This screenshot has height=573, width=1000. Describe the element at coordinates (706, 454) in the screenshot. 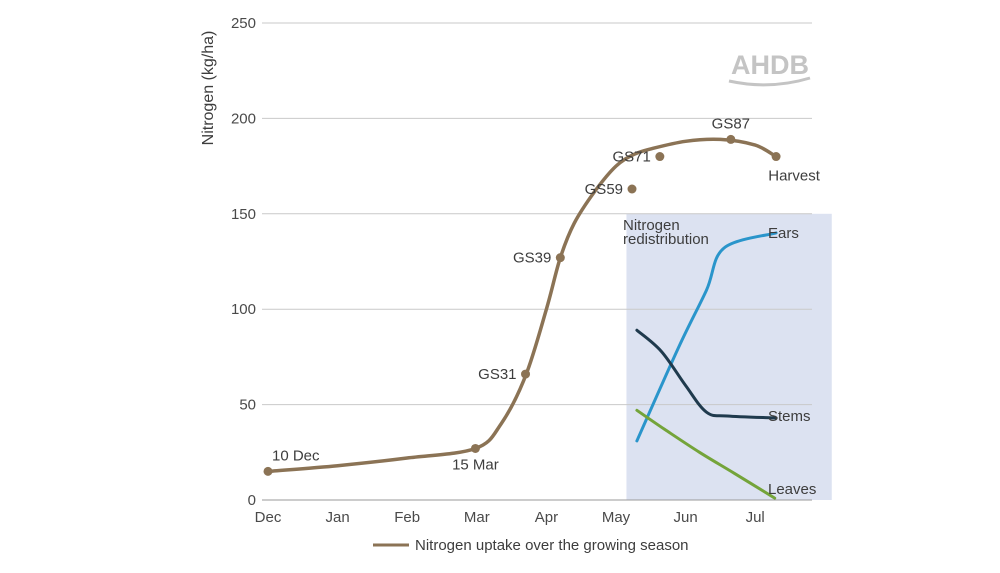

I see `series-line-leaves` at that location.